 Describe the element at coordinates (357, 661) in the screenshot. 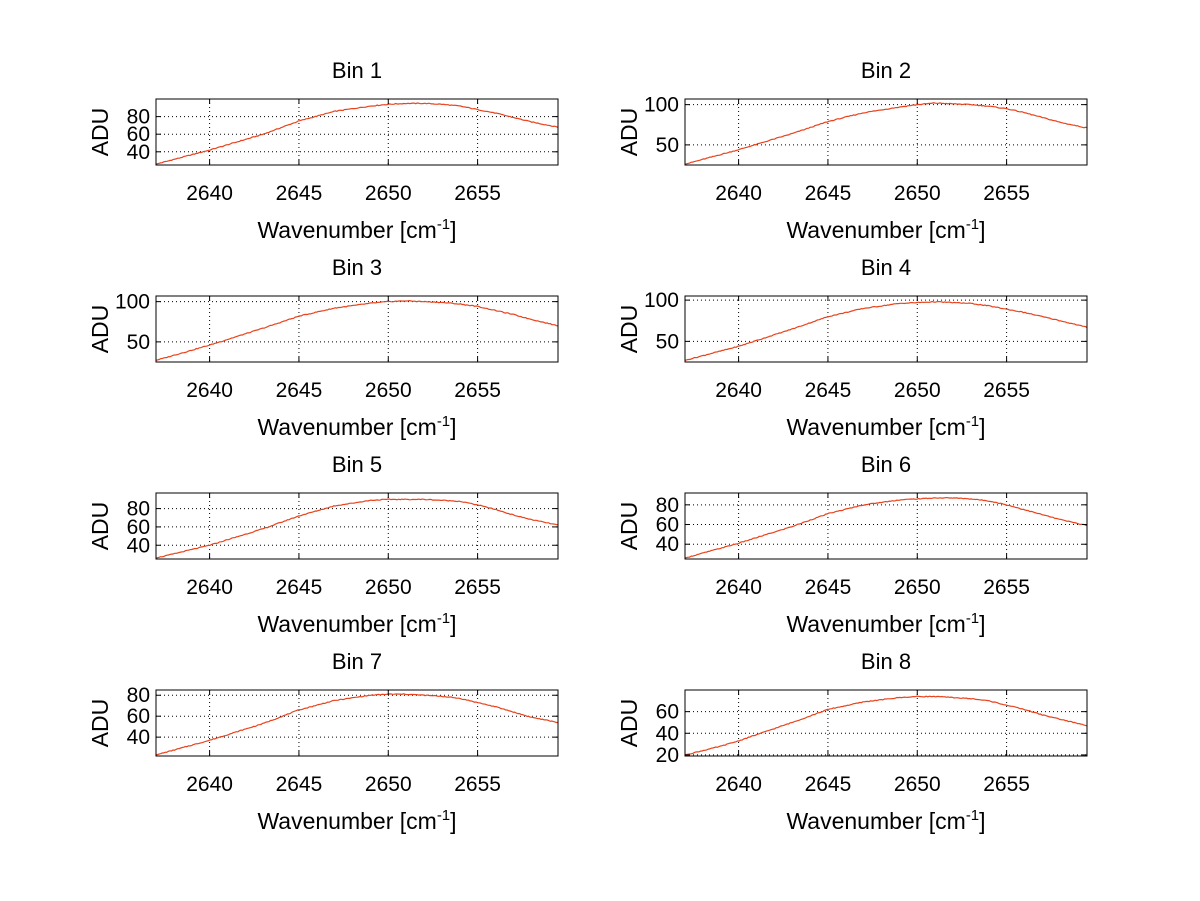

I see `subplot-title: Bin 7` at that location.